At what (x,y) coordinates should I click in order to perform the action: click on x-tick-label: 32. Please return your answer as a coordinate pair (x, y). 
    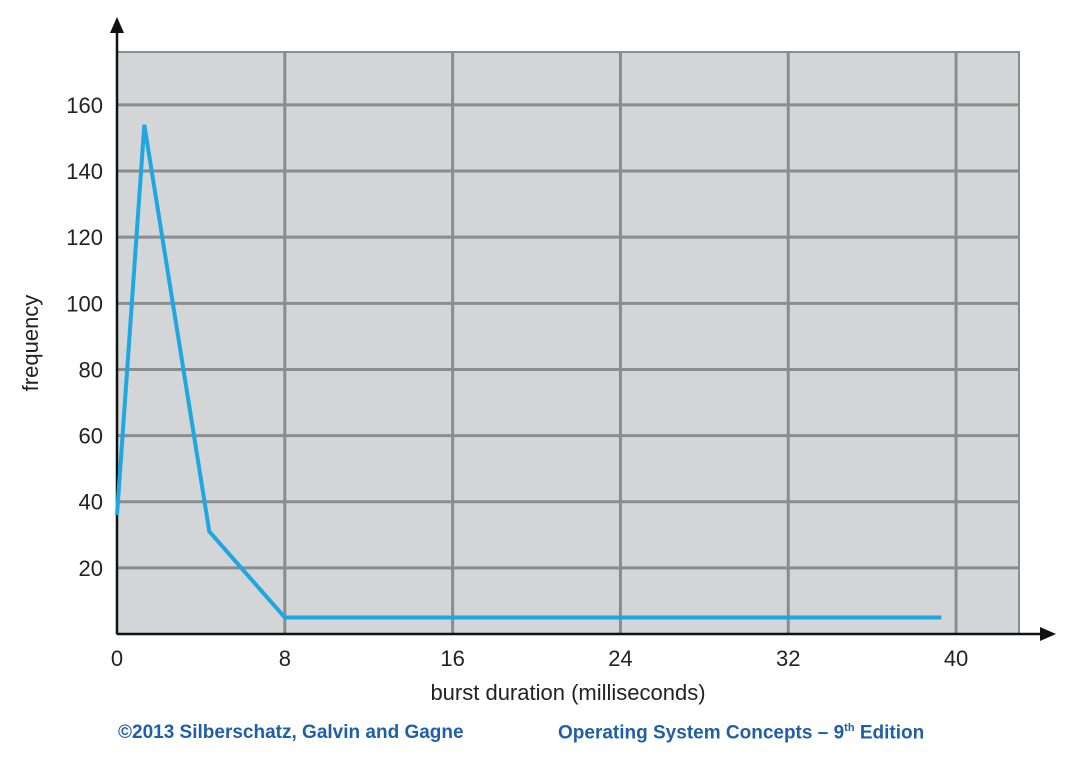
    Looking at the image, I should click on (788, 658).